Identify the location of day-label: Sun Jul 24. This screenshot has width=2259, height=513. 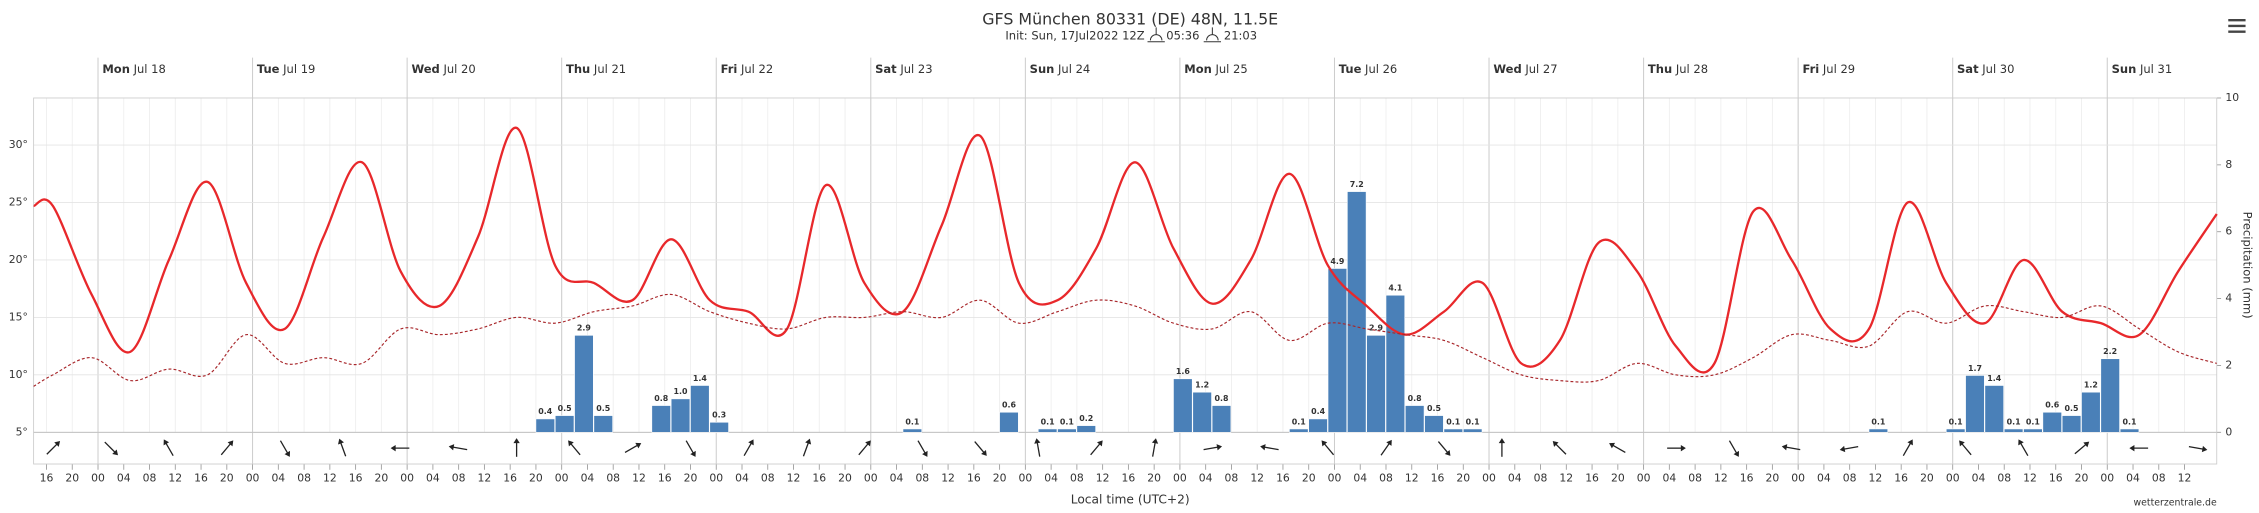
(1060, 69).